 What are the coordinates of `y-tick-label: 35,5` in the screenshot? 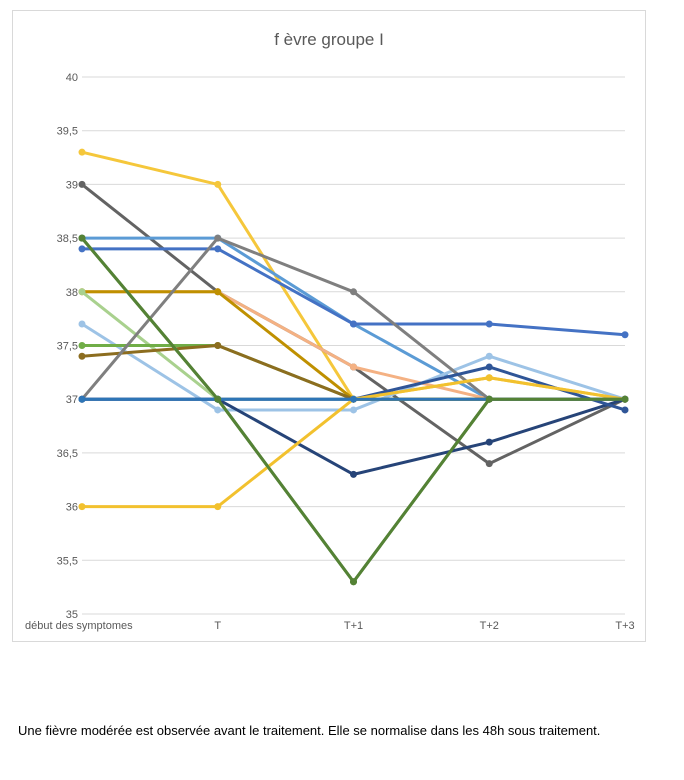 It's located at (67, 561).